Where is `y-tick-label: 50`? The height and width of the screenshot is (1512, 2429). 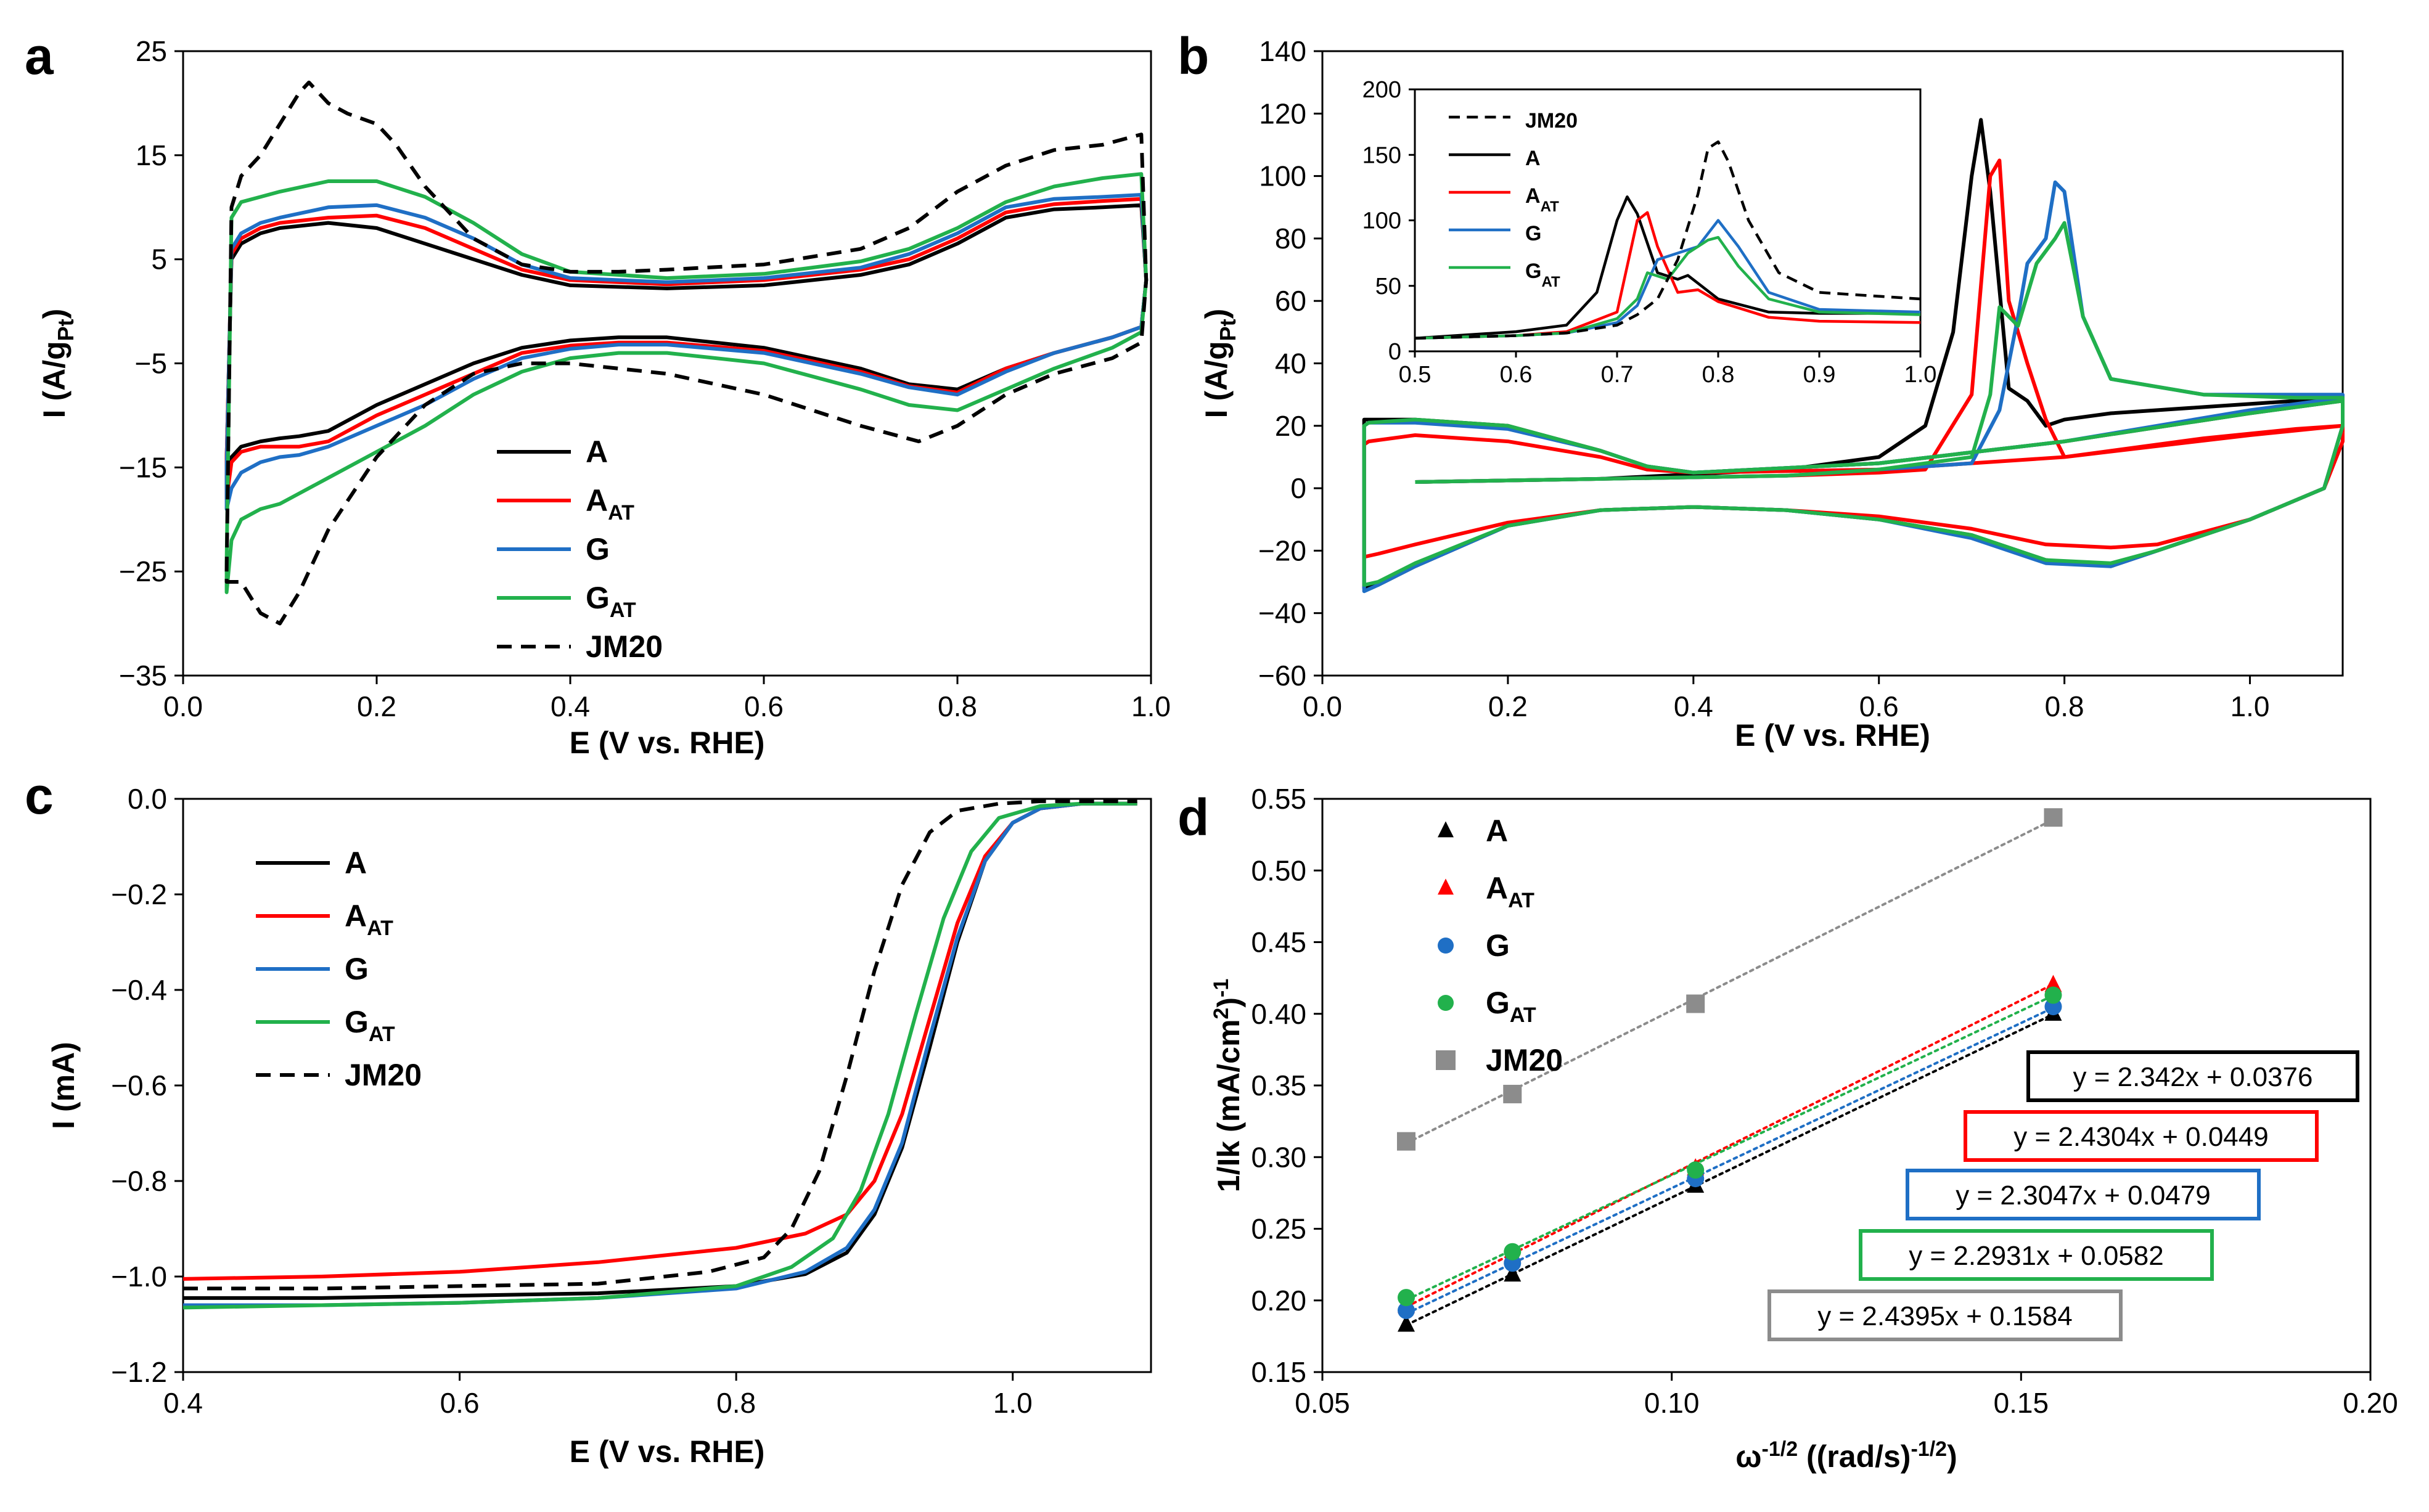 y-tick-label: 50 is located at coordinates (1388, 287).